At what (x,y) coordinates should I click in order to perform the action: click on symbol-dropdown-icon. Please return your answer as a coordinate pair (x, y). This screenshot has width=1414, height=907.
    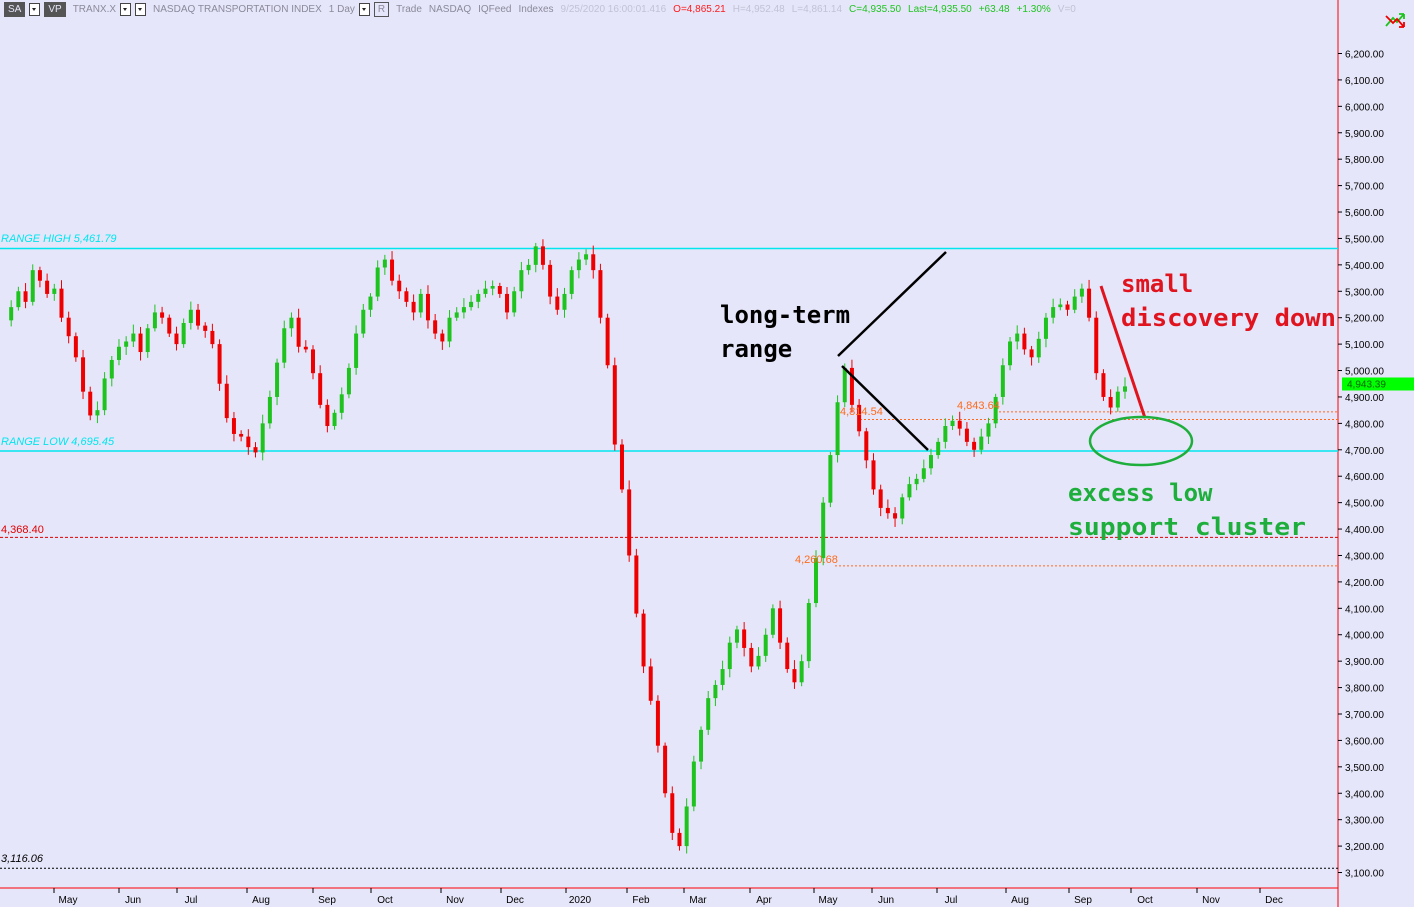
    Looking at the image, I should click on (126, 9).